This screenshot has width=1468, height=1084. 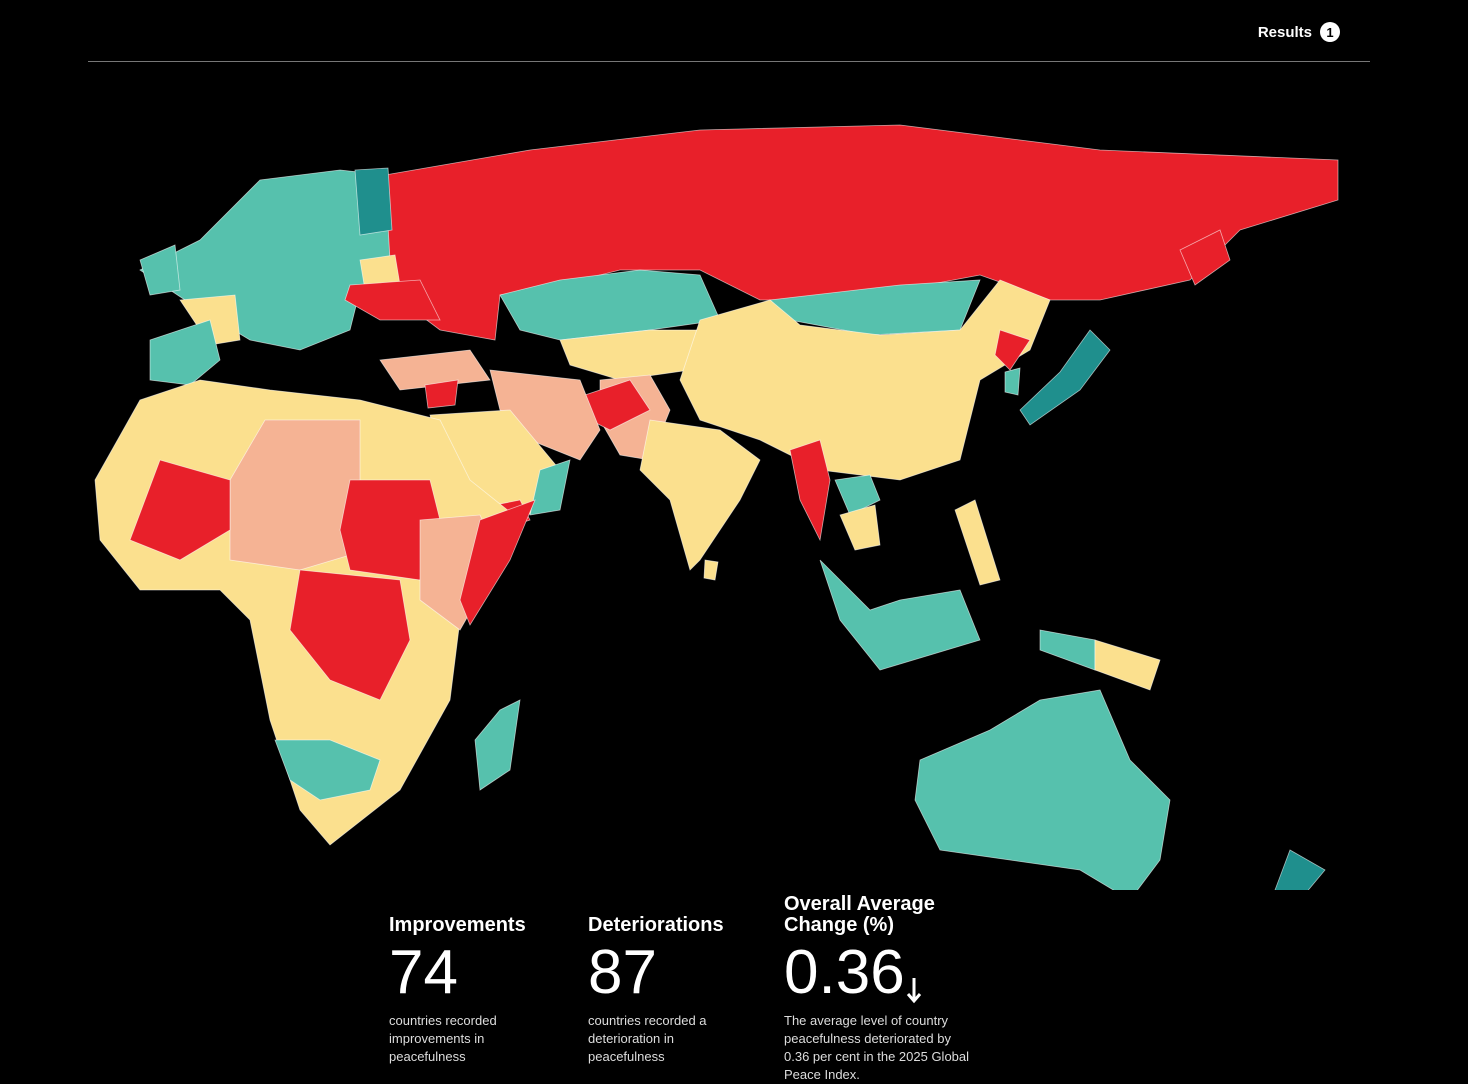 I want to click on results-label: Results, so click(x=1284, y=32).